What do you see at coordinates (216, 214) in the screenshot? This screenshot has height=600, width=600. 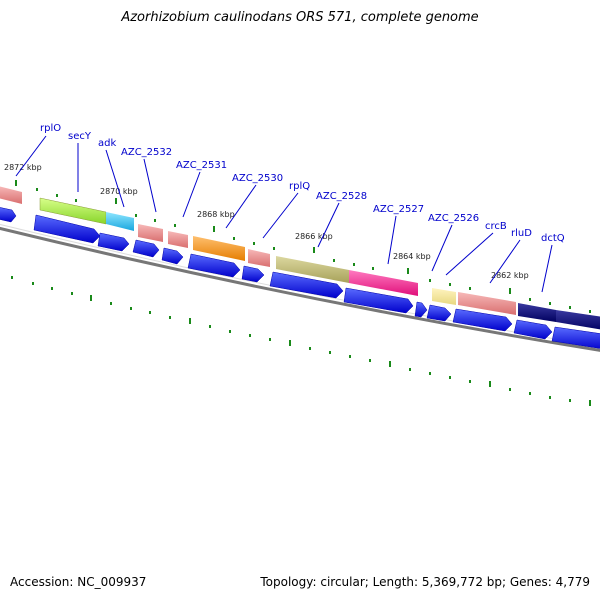 I see `kbp-label: 2868 kbp` at bounding box center [216, 214].